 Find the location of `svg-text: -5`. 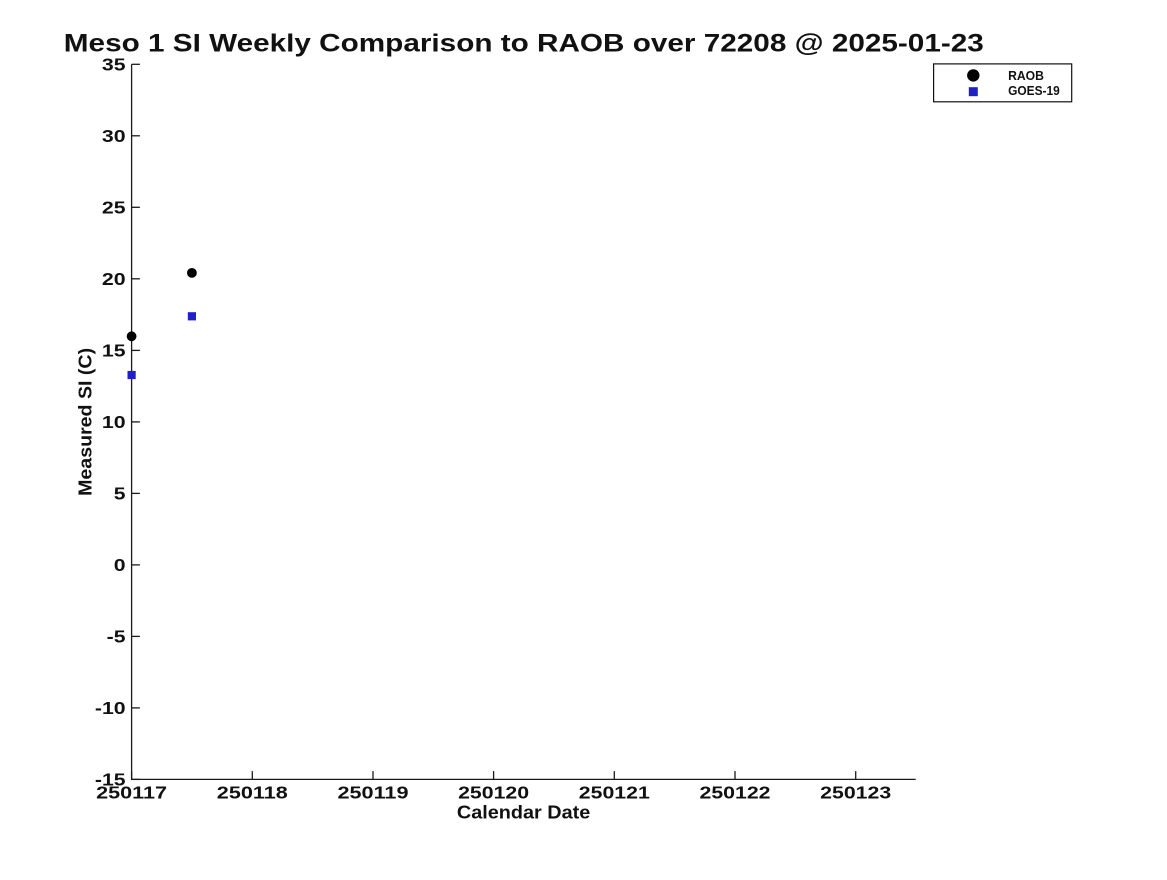

svg-text: -5 is located at coordinates (116, 637).